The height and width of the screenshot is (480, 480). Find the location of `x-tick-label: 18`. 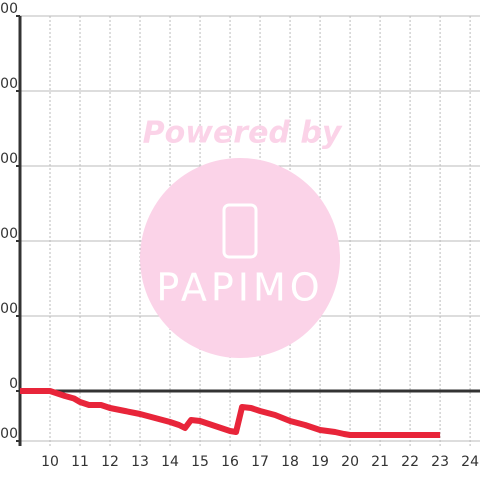

x-tick-label: 18 is located at coordinates (290, 462).